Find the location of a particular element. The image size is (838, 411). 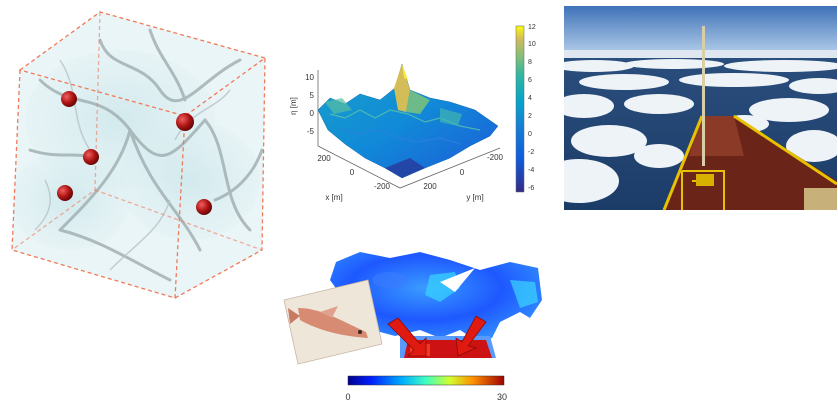

colorbar-tick: -6 is located at coordinates (531, 188).